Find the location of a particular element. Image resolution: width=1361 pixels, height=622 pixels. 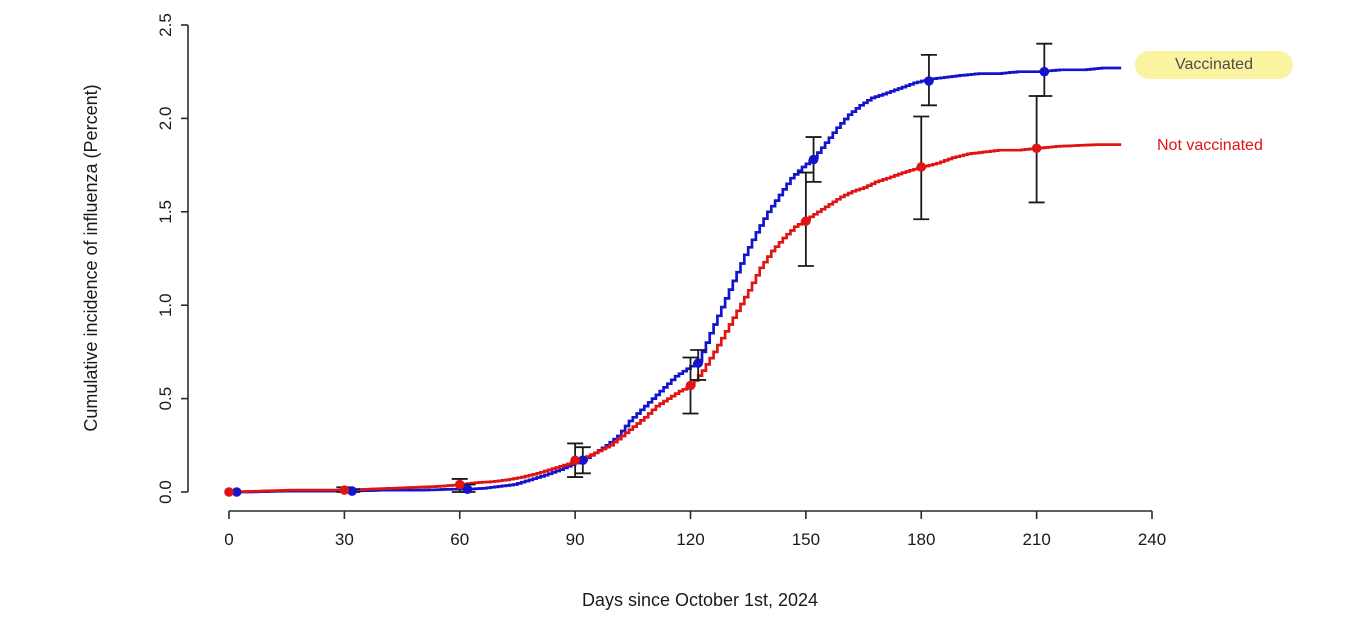

legend-label-vaccinated-text: Vaccinated is located at coordinates (1214, 64).